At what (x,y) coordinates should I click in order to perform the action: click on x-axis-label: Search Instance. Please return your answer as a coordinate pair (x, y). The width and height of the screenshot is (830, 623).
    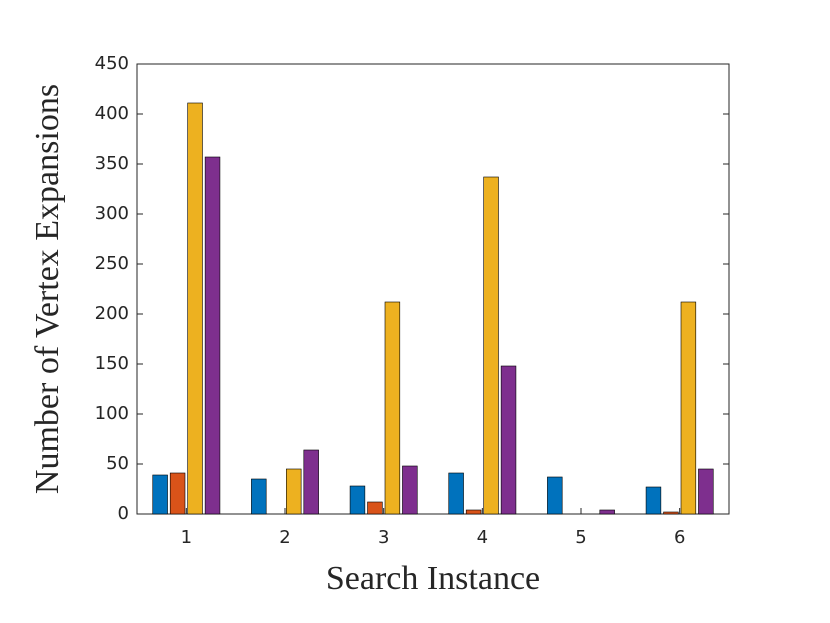
    Looking at the image, I should click on (433, 578).